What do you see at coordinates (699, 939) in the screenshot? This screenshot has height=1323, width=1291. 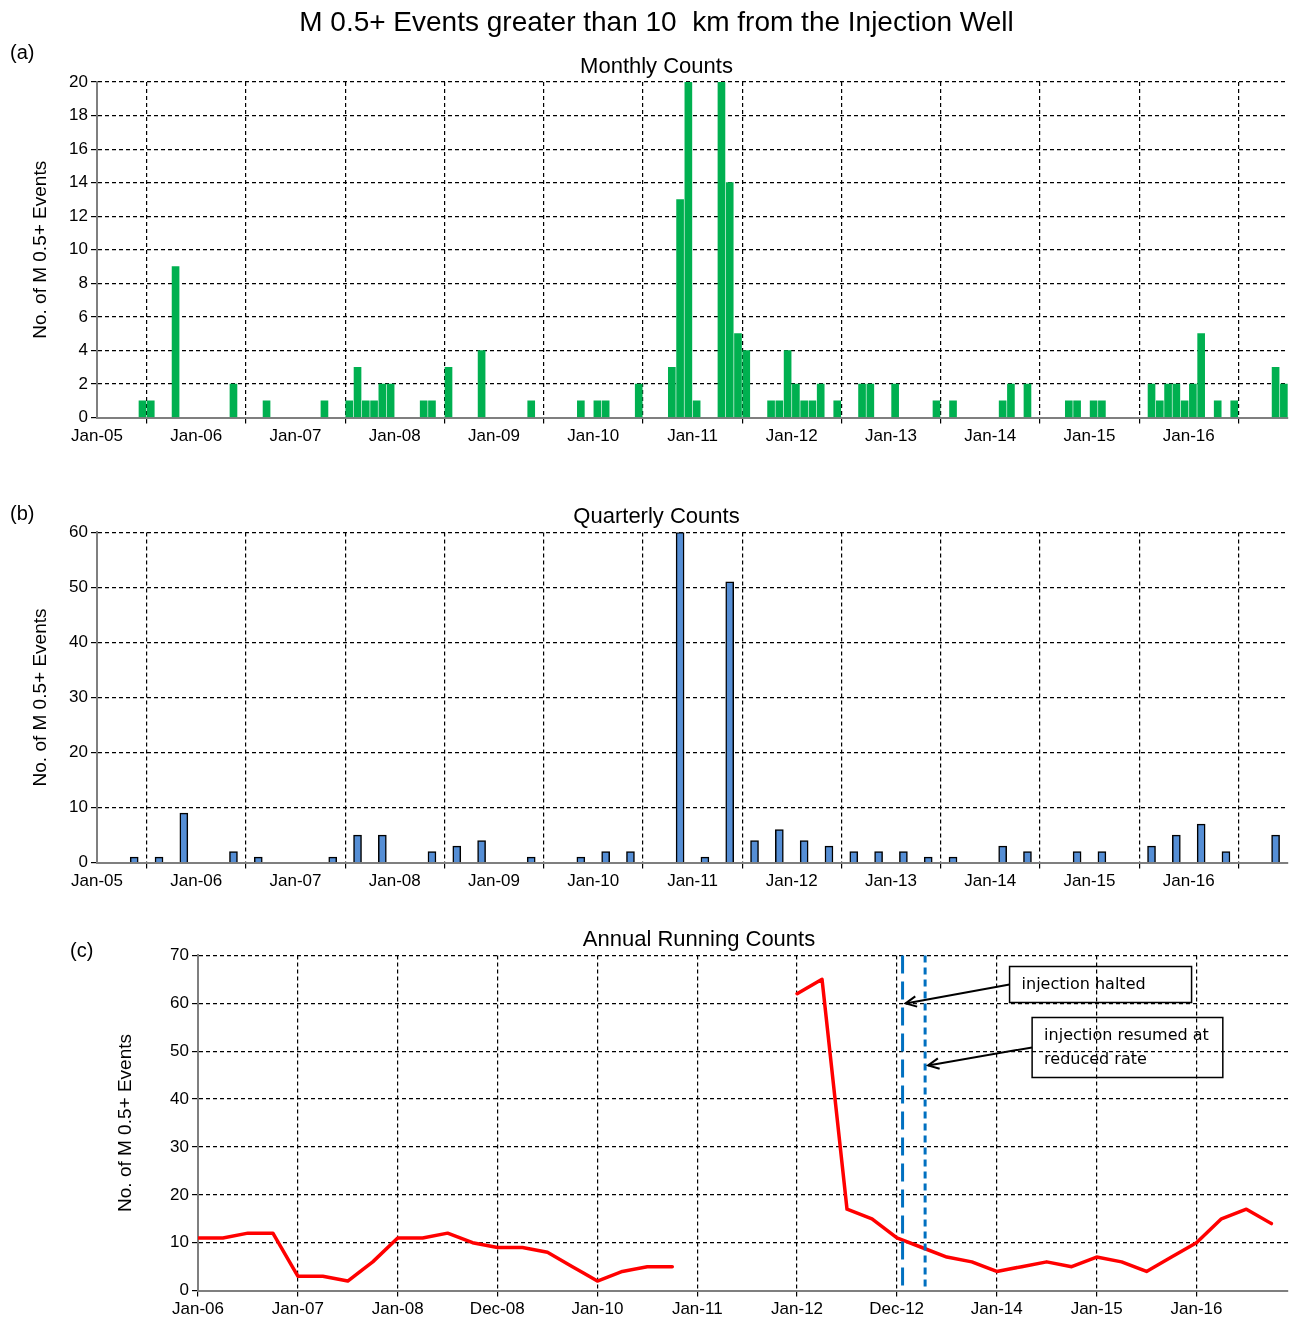 I see `chart-title: Annual Running Counts` at bounding box center [699, 939].